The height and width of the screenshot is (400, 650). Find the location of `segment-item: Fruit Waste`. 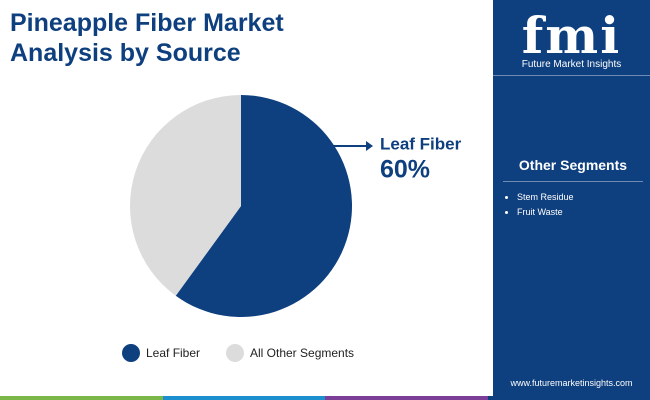

segment-item: Fruit Waste is located at coordinates (545, 212).